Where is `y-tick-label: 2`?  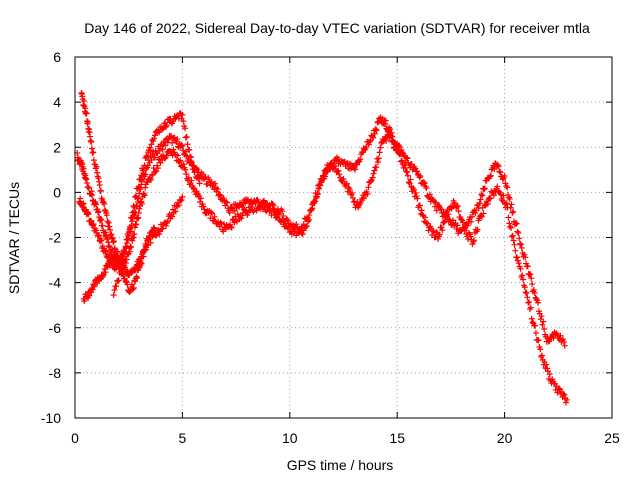
y-tick-label: 2 is located at coordinates (57, 147).